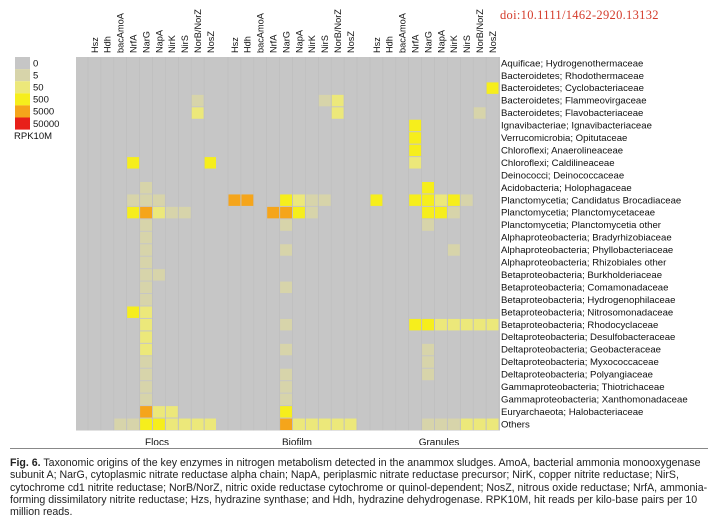 The height and width of the screenshot is (526, 717). What do you see at coordinates (337, 113) in the screenshot?
I see `heat-cell-biofilm-r4-c8` at bounding box center [337, 113].